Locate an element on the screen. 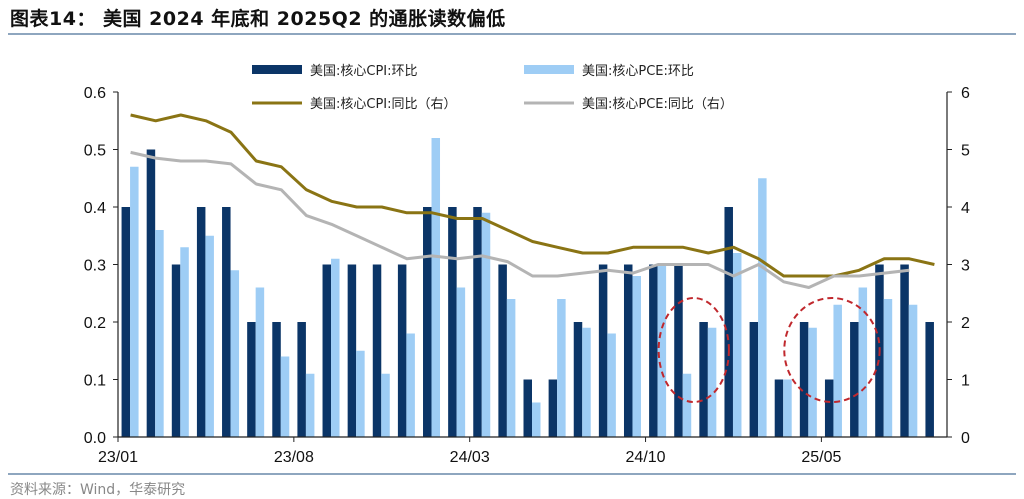 This screenshot has width=1024, height=499. y-left-tick-label: 0.3 is located at coordinates (95, 266).